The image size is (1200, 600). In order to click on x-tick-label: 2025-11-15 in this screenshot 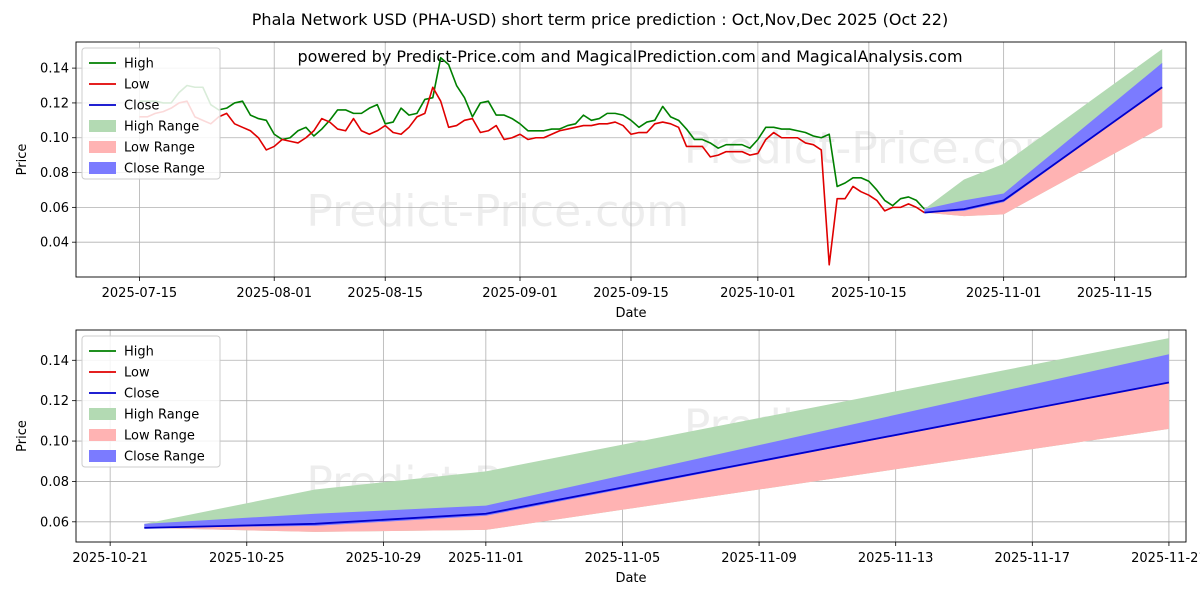, I will do `click(1115, 293)`.